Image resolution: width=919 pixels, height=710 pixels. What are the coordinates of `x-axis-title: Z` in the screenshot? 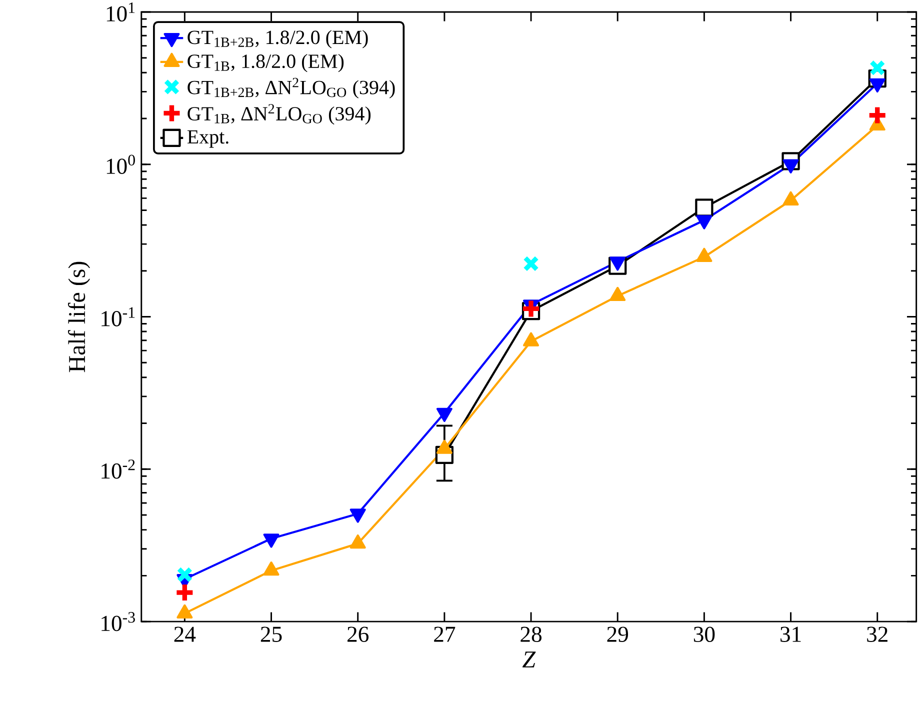 It's located at (529, 660).